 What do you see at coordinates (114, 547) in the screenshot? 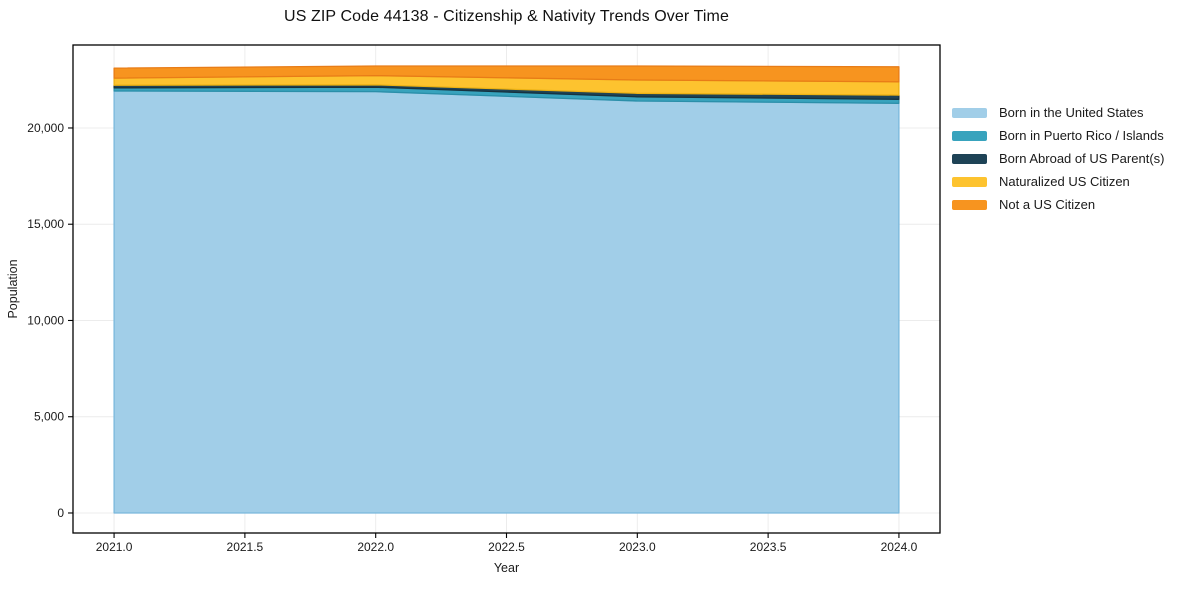
I see `x-tick-label: 2021.0` at bounding box center [114, 547].